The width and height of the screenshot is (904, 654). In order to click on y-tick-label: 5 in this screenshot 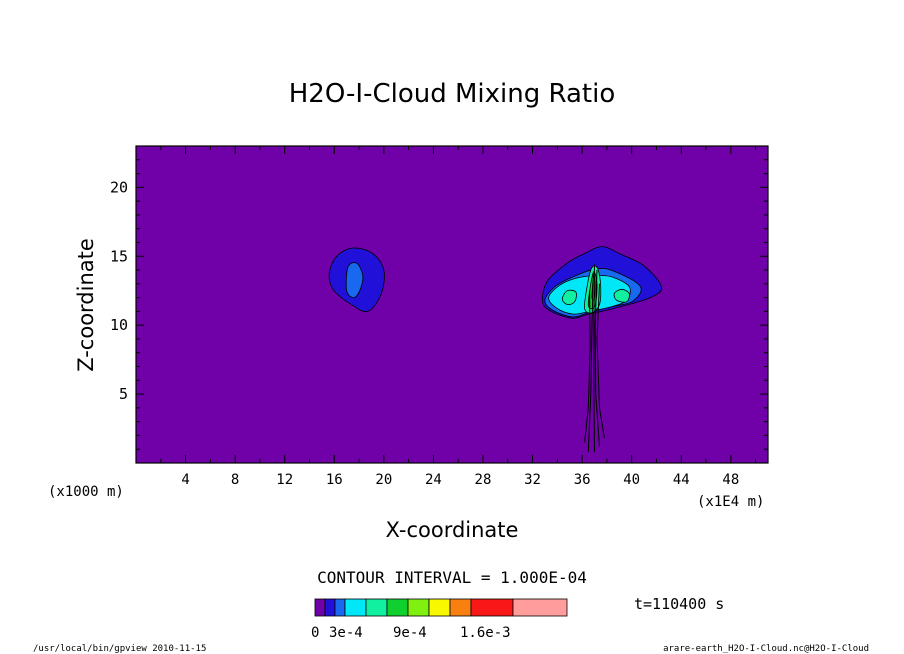, I will do `click(123, 394)`.